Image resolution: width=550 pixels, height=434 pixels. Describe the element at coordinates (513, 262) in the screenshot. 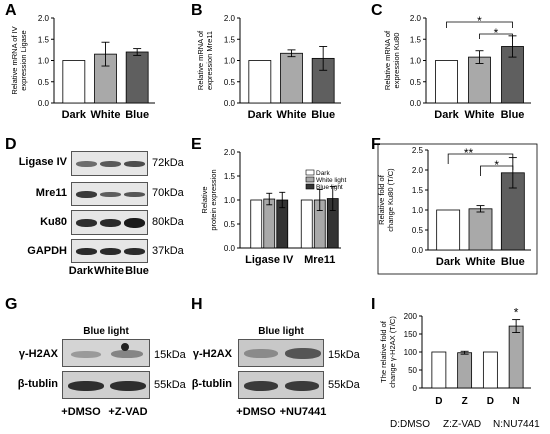

I see `chart-f-xtick-label-2: Blue` at that location.